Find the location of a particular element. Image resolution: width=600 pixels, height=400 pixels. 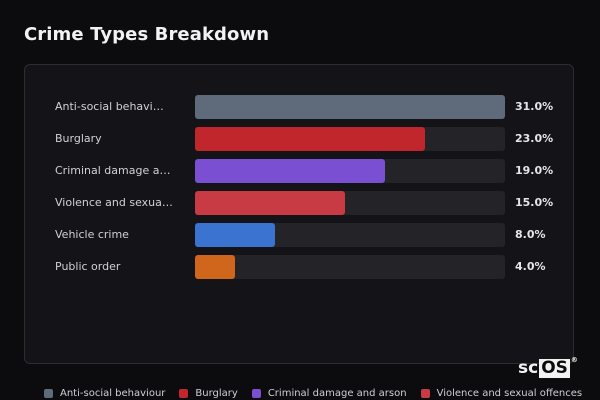

legend-item: Violence and sexual offences is located at coordinates (501, 393).